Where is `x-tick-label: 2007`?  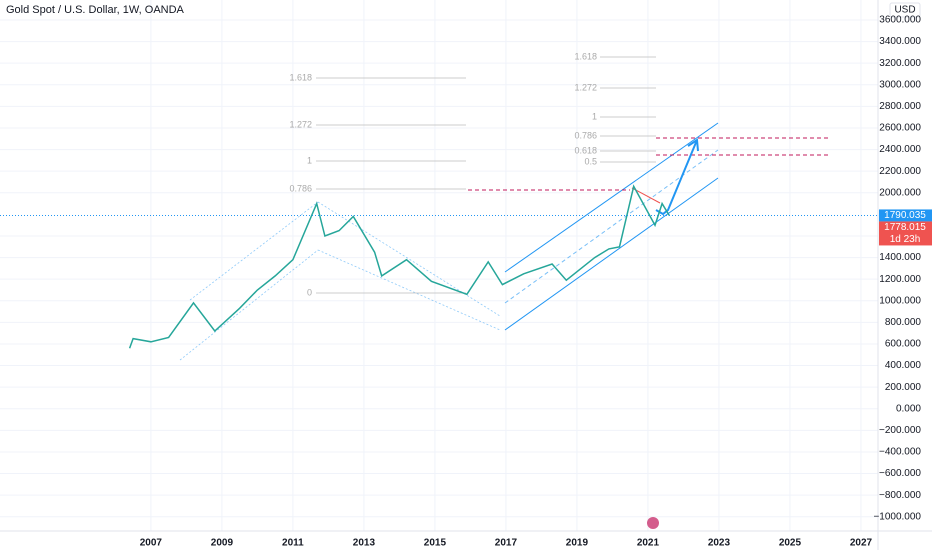 x-tick-label: 2007 is located at coordinates (151, 543).